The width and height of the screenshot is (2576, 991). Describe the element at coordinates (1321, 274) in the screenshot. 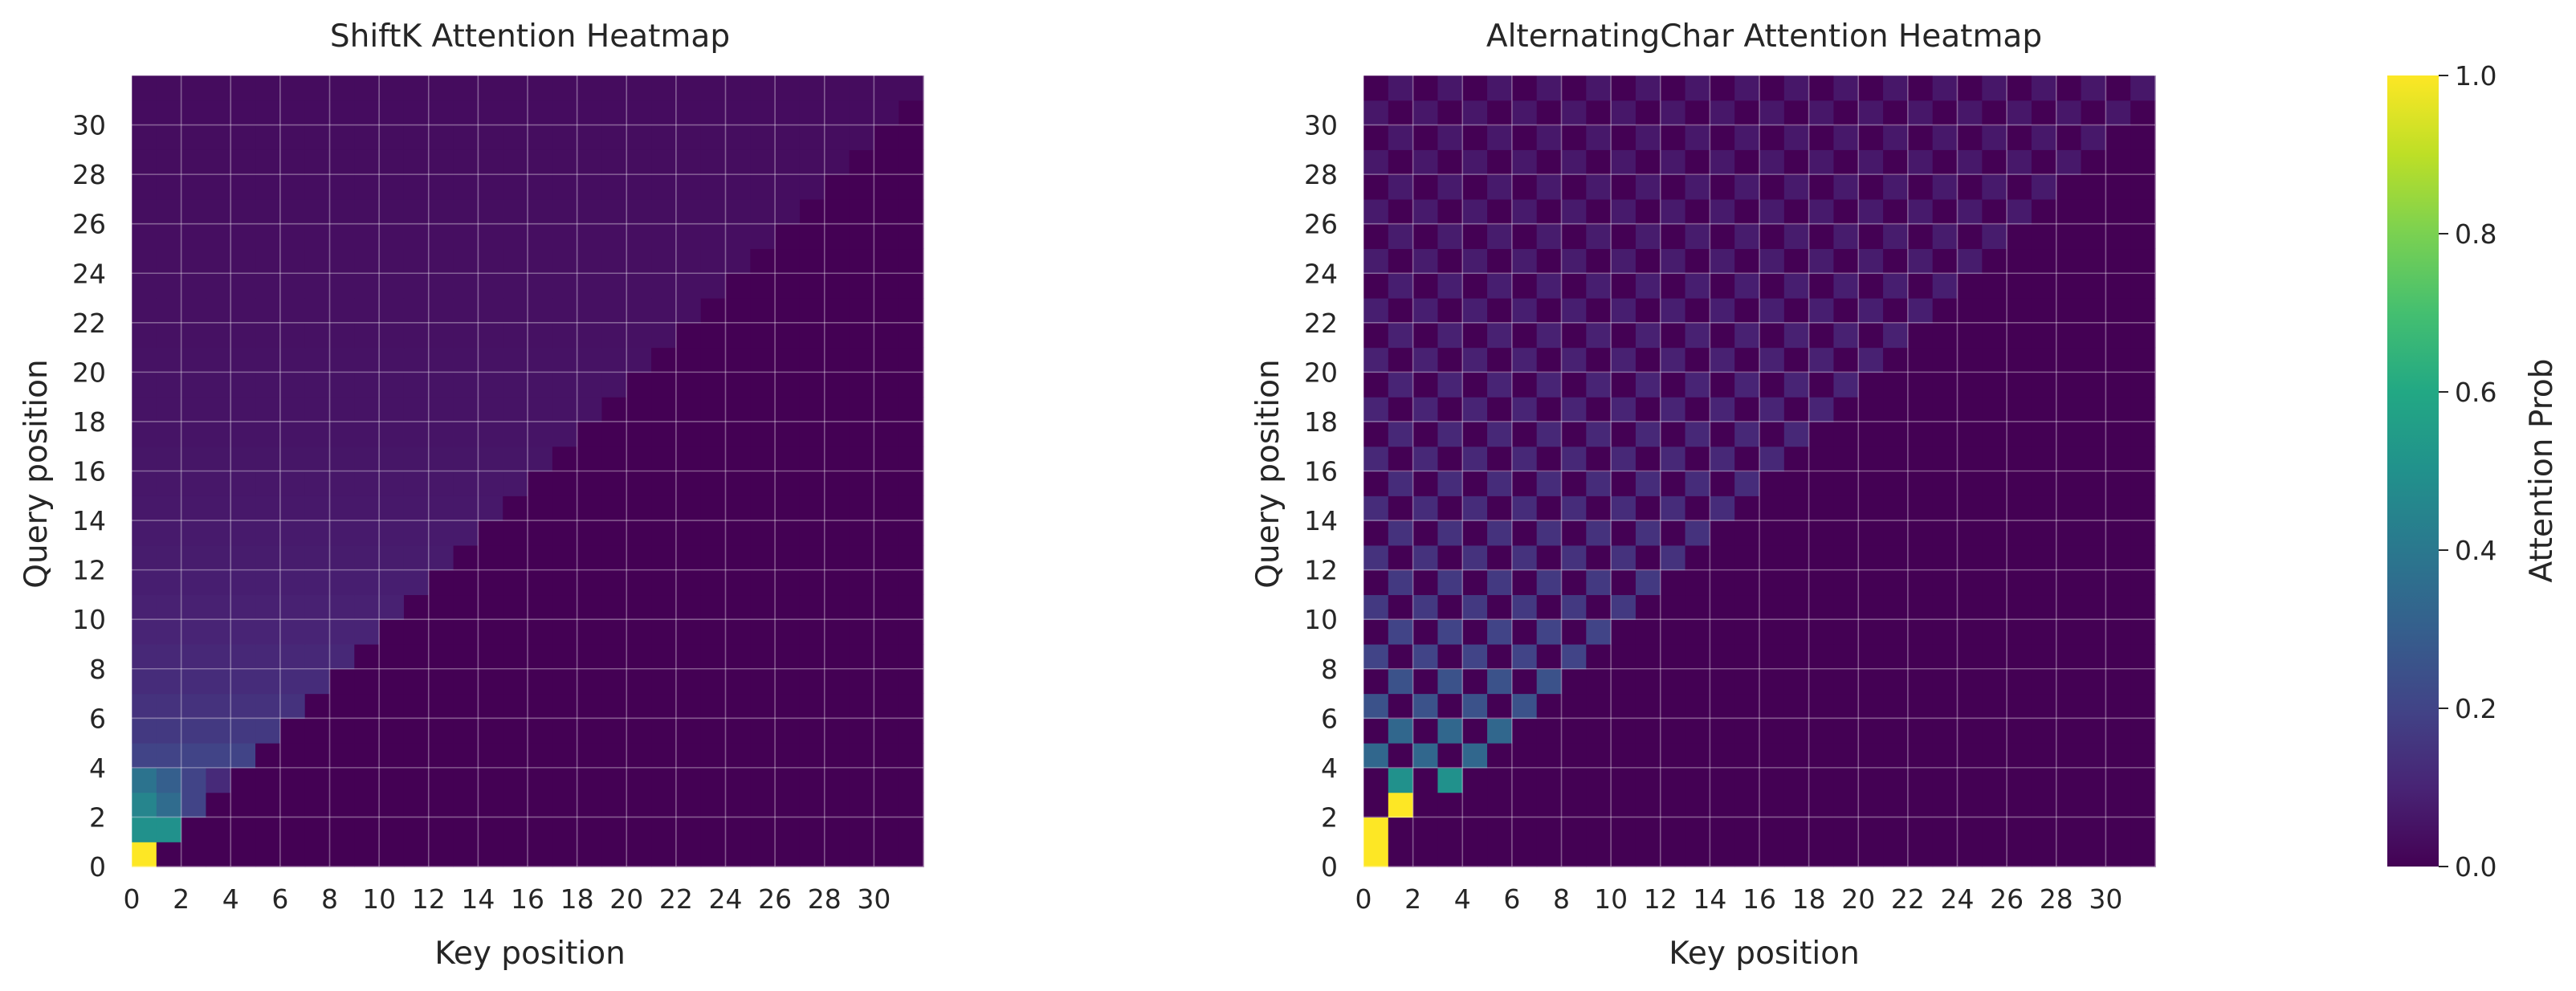

I see `y-tick-label: 24` at that location.